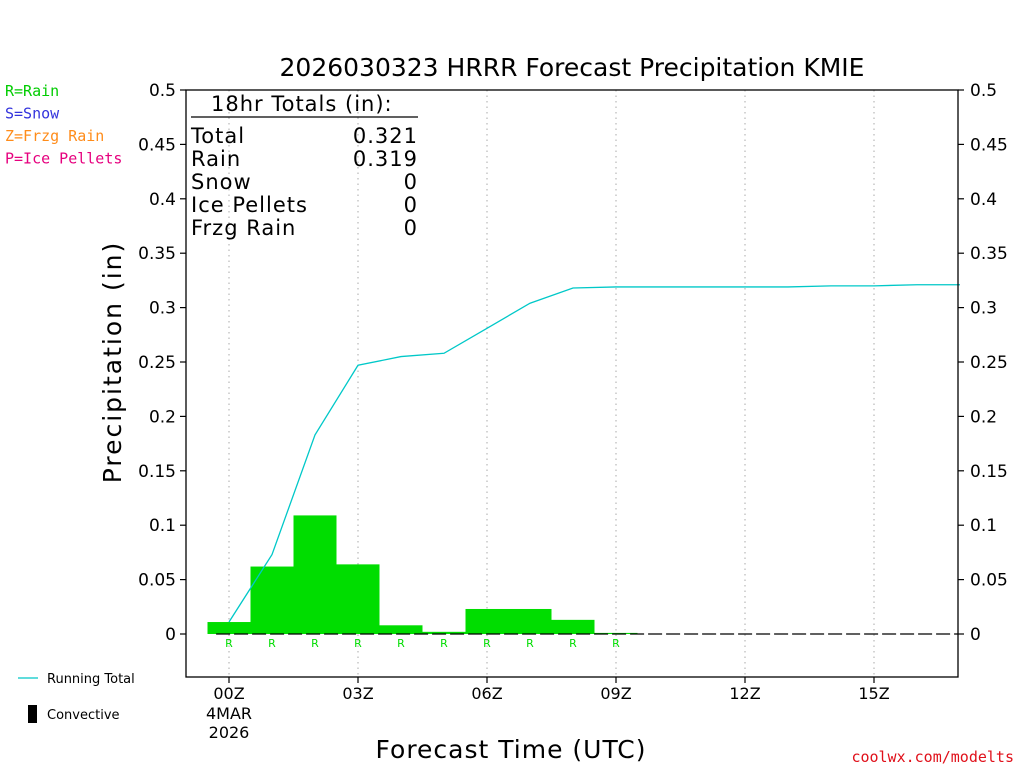 This screenshot has width=1024, height=768. What do you see at coordinates (162, 91) in the screenshot?
I see `y-tick-label-left: 0.5` at bounding box center [162, 91].